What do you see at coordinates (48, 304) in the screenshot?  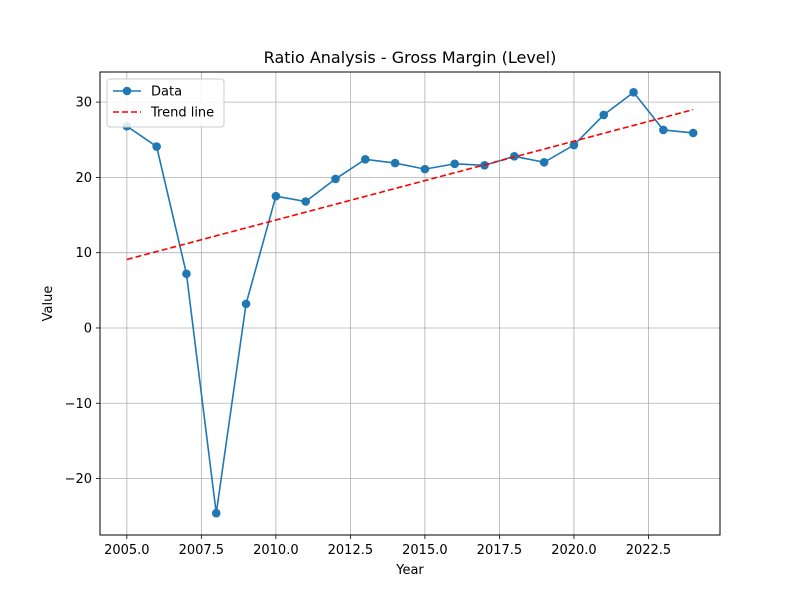 I see `y-axis-title: Value` at bounding box center [48, 304].